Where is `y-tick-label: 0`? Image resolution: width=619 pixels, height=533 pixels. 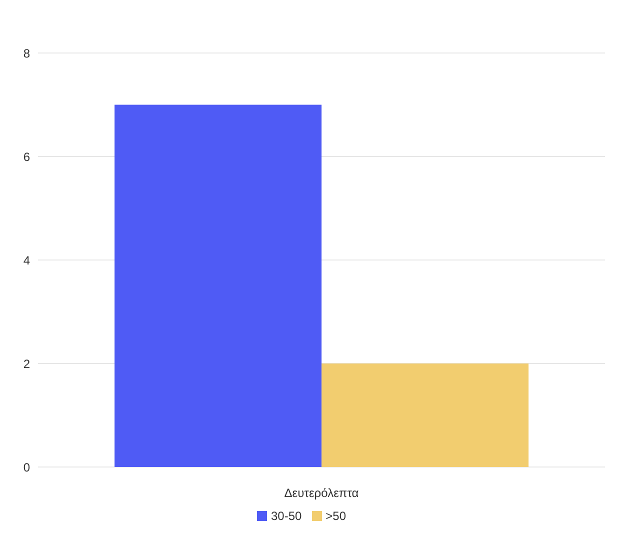 y-tick-label: 0 is located at coordinates (26, 467).